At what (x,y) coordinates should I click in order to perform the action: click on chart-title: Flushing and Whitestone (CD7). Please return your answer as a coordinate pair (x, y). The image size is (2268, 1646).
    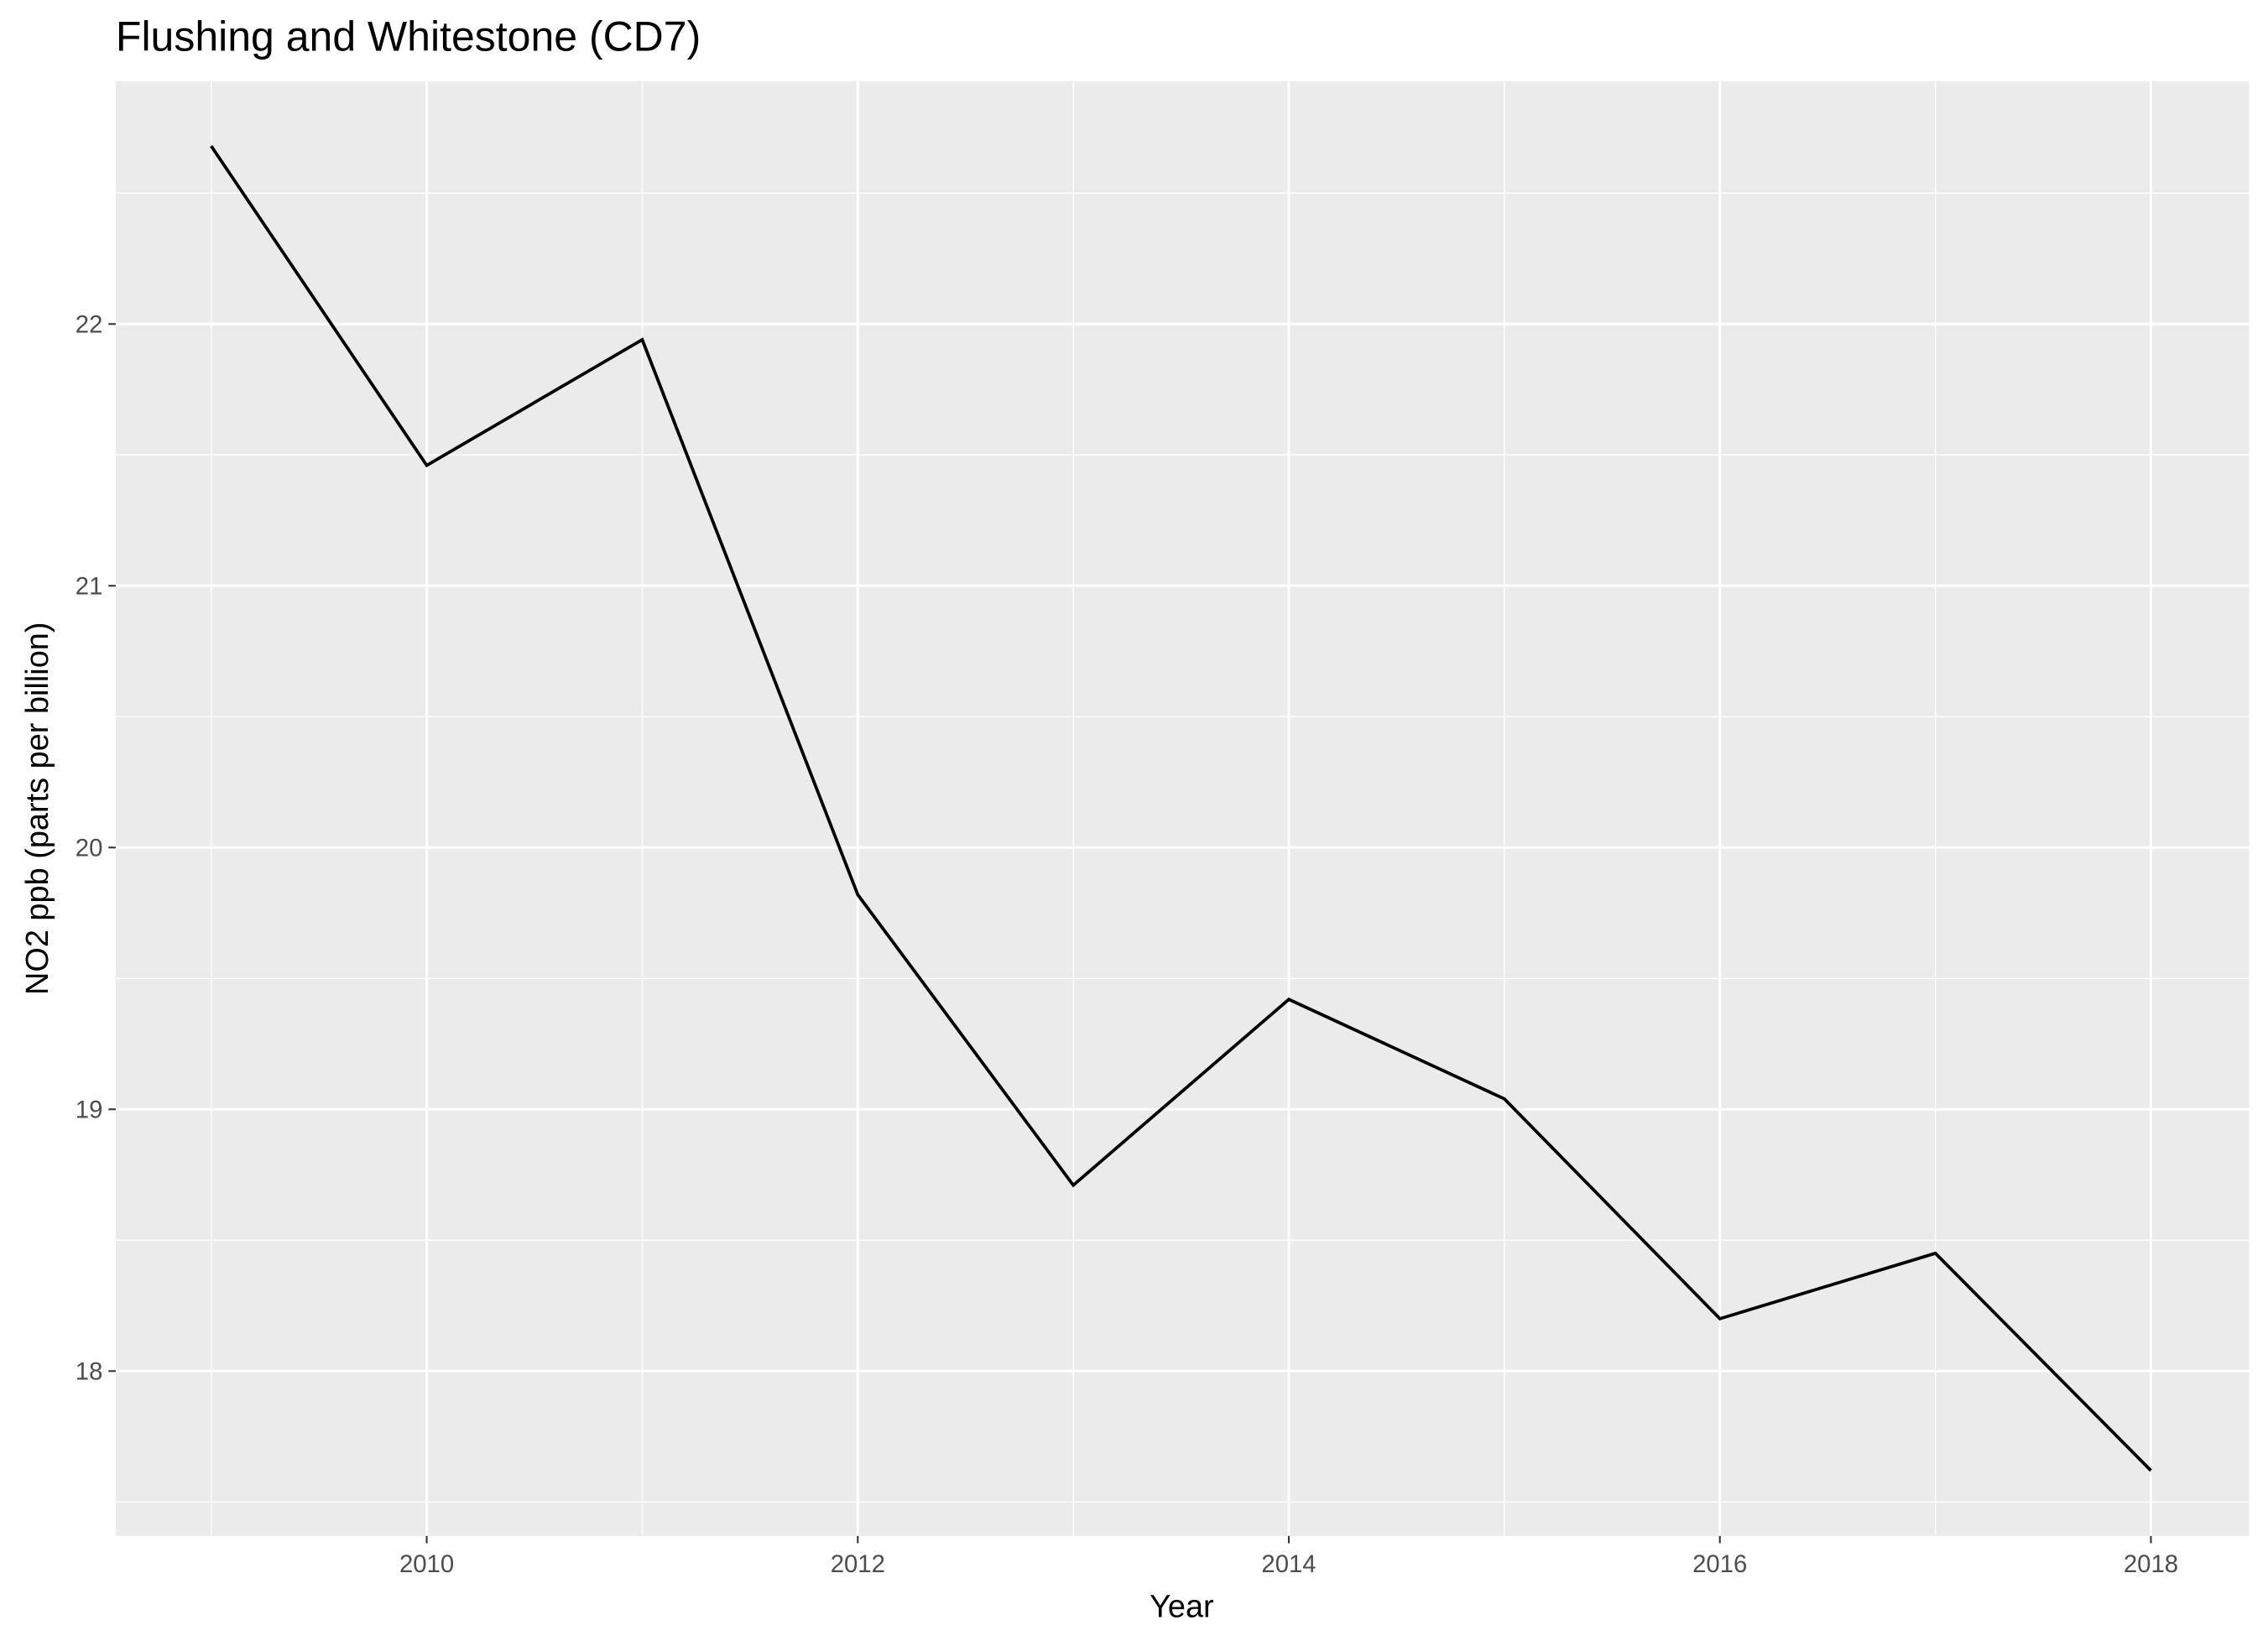
    Looking at the image, I should click on (409, 37).